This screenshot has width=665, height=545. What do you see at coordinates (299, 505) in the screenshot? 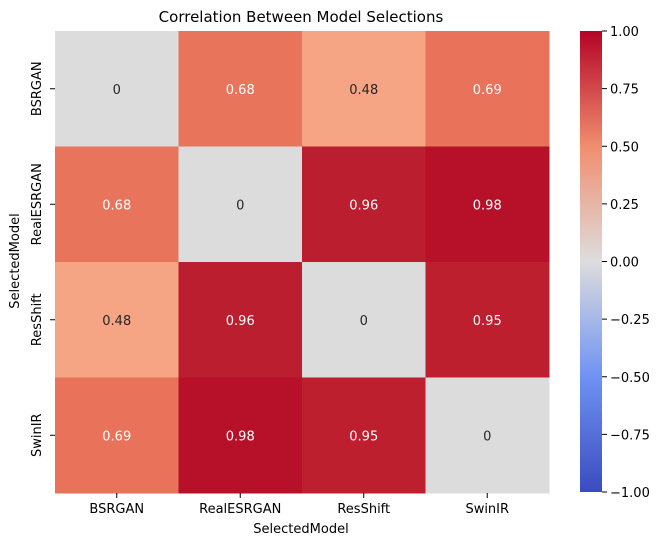
I see `x-axis-ticks: BSRGAN RealESRGAN ResShift SwinIR` at bounding box center [299, 505].